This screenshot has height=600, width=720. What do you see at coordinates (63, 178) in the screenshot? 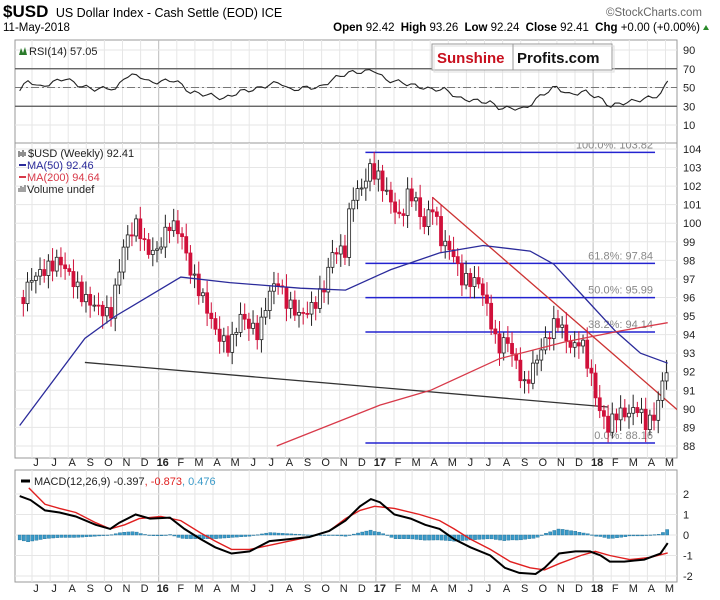
I see `ma200-legend-label: MA(200) 94.64` at bounding box center [63, 178].